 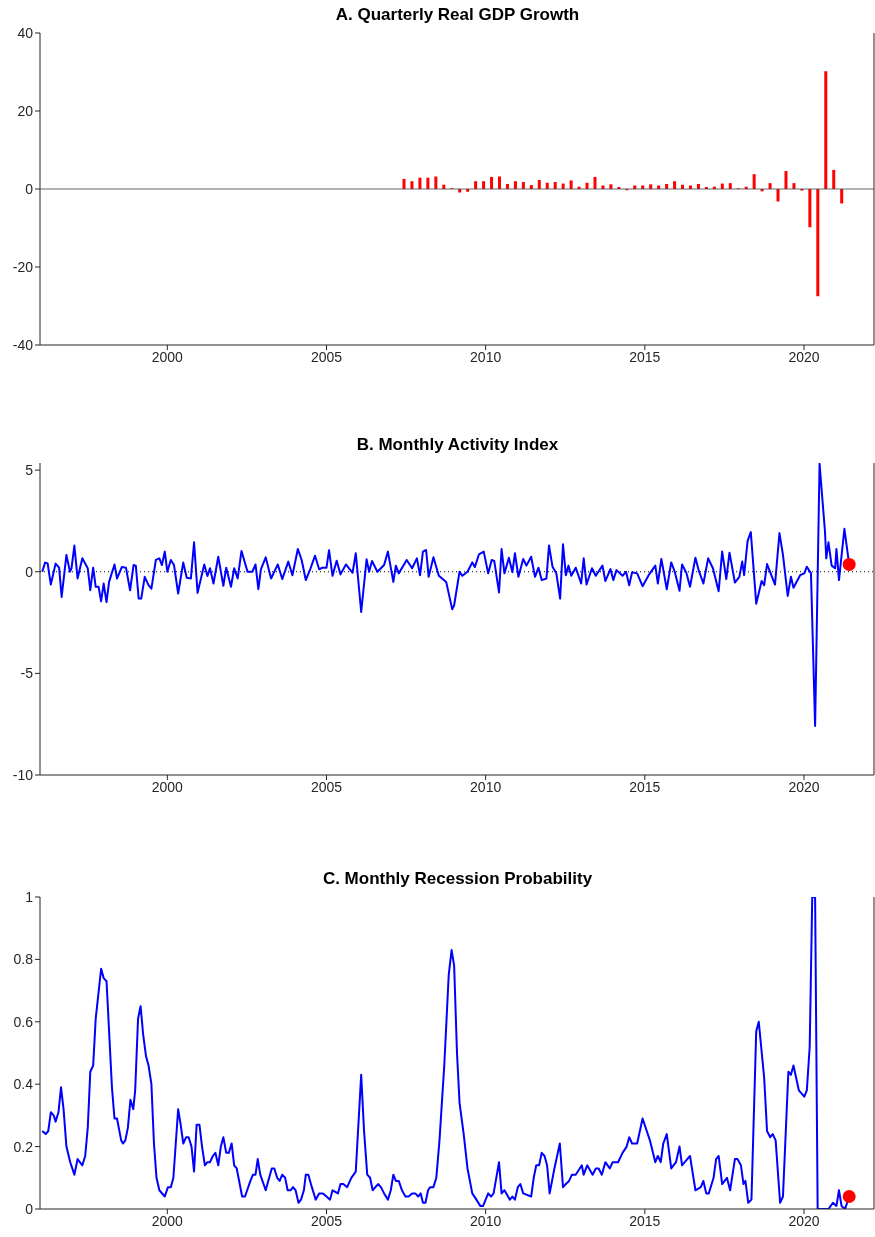 What do you see at coordinates (23, 1021) in the screenshot?
I see `y-tick-label: 0.6` at bounding box center [23, 1021].